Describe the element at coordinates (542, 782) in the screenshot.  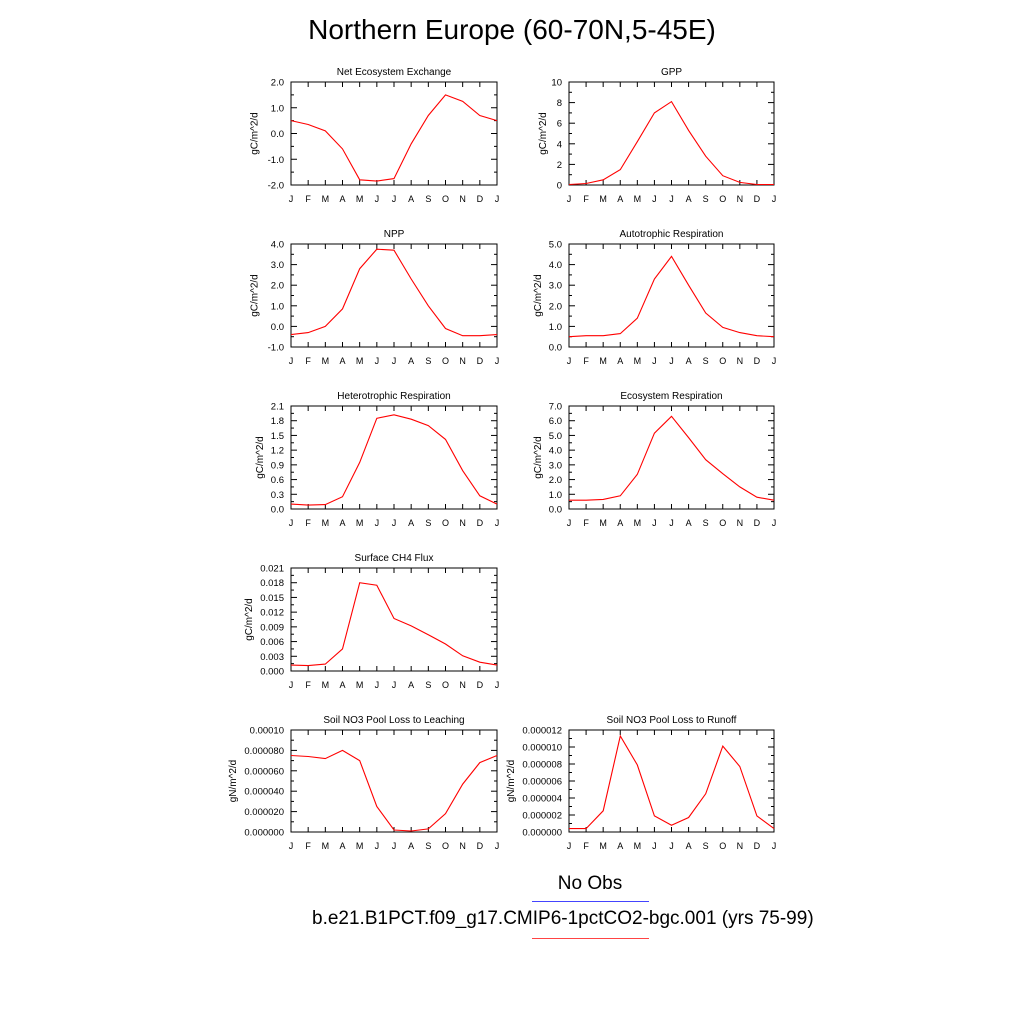
I see `y-tick-label: 0.000006` at that location.